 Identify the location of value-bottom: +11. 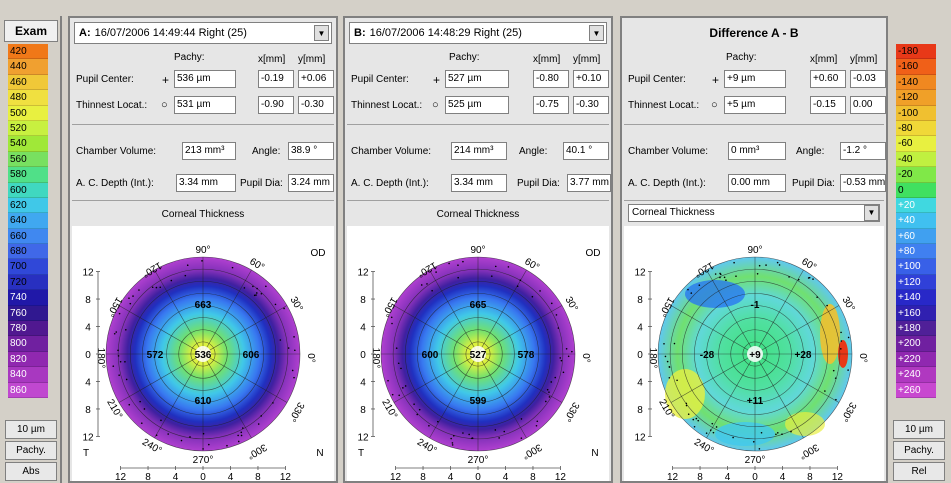
(755, 401).